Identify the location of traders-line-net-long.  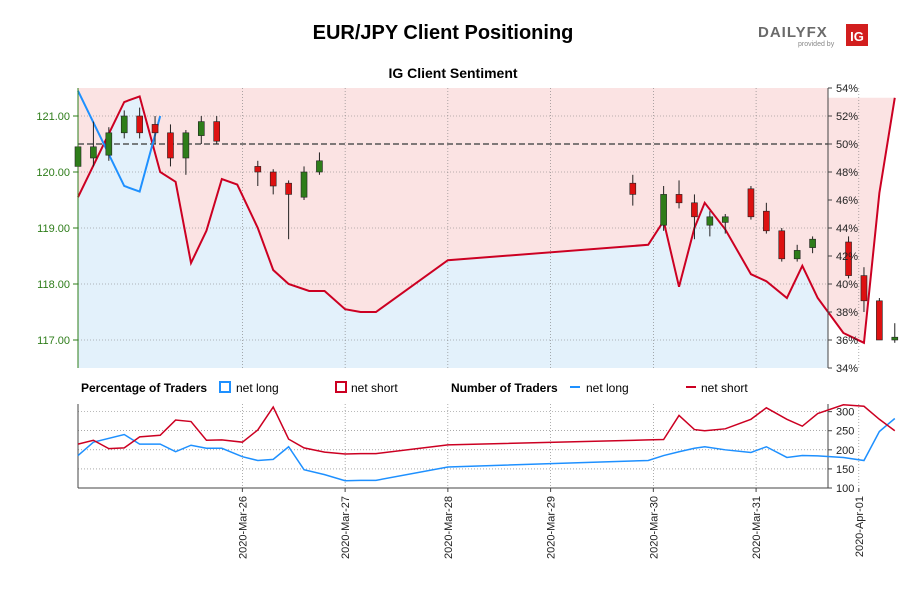
(486, 449).